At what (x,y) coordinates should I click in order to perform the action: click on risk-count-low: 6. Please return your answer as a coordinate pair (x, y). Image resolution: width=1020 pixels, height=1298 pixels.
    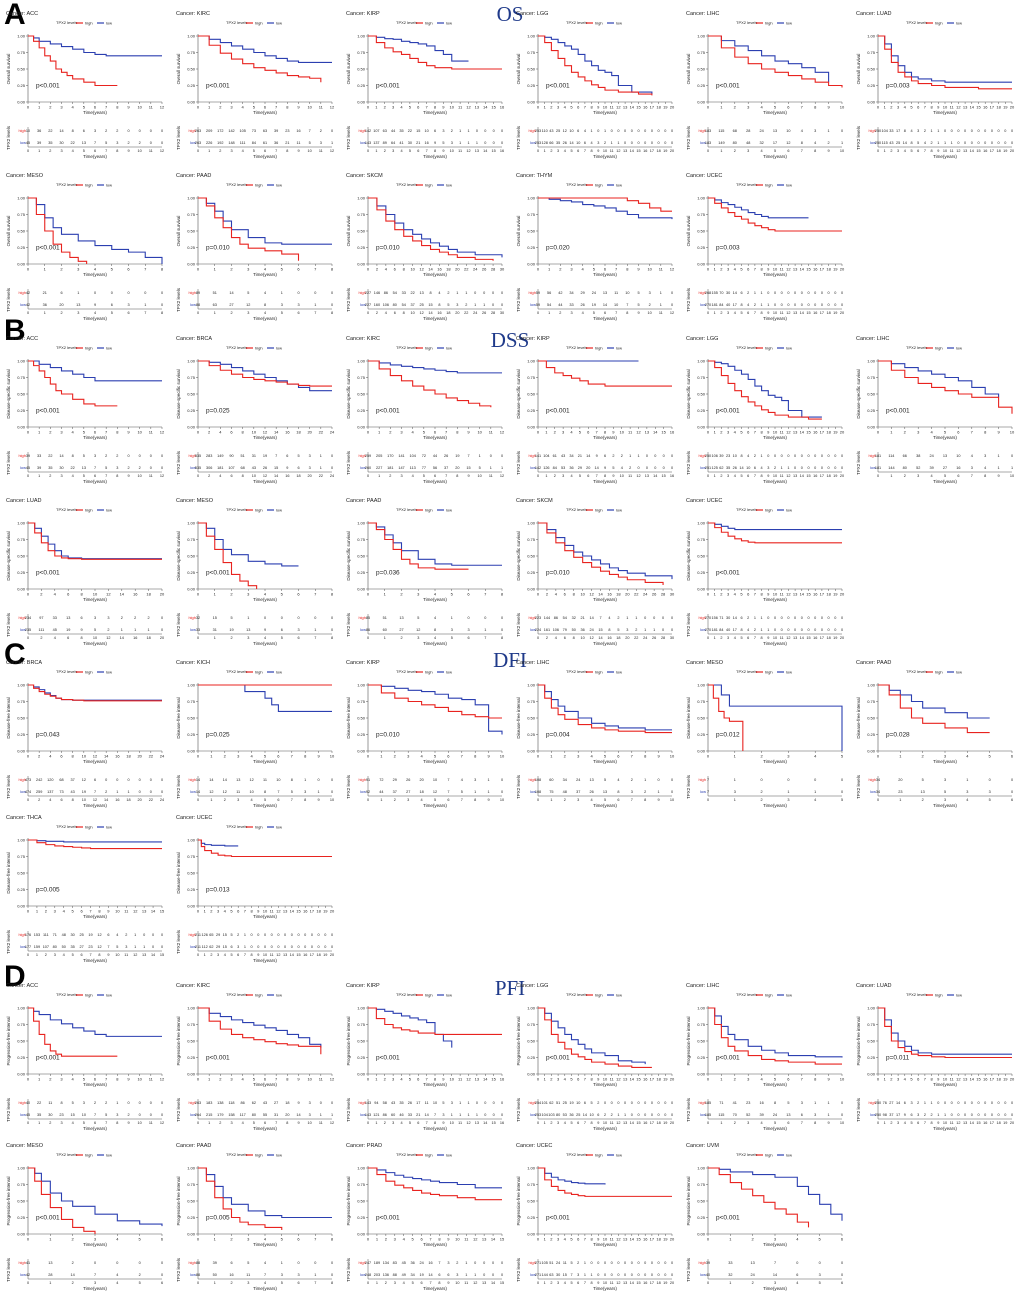
    Looking at the image, I should click on (598, 1115).